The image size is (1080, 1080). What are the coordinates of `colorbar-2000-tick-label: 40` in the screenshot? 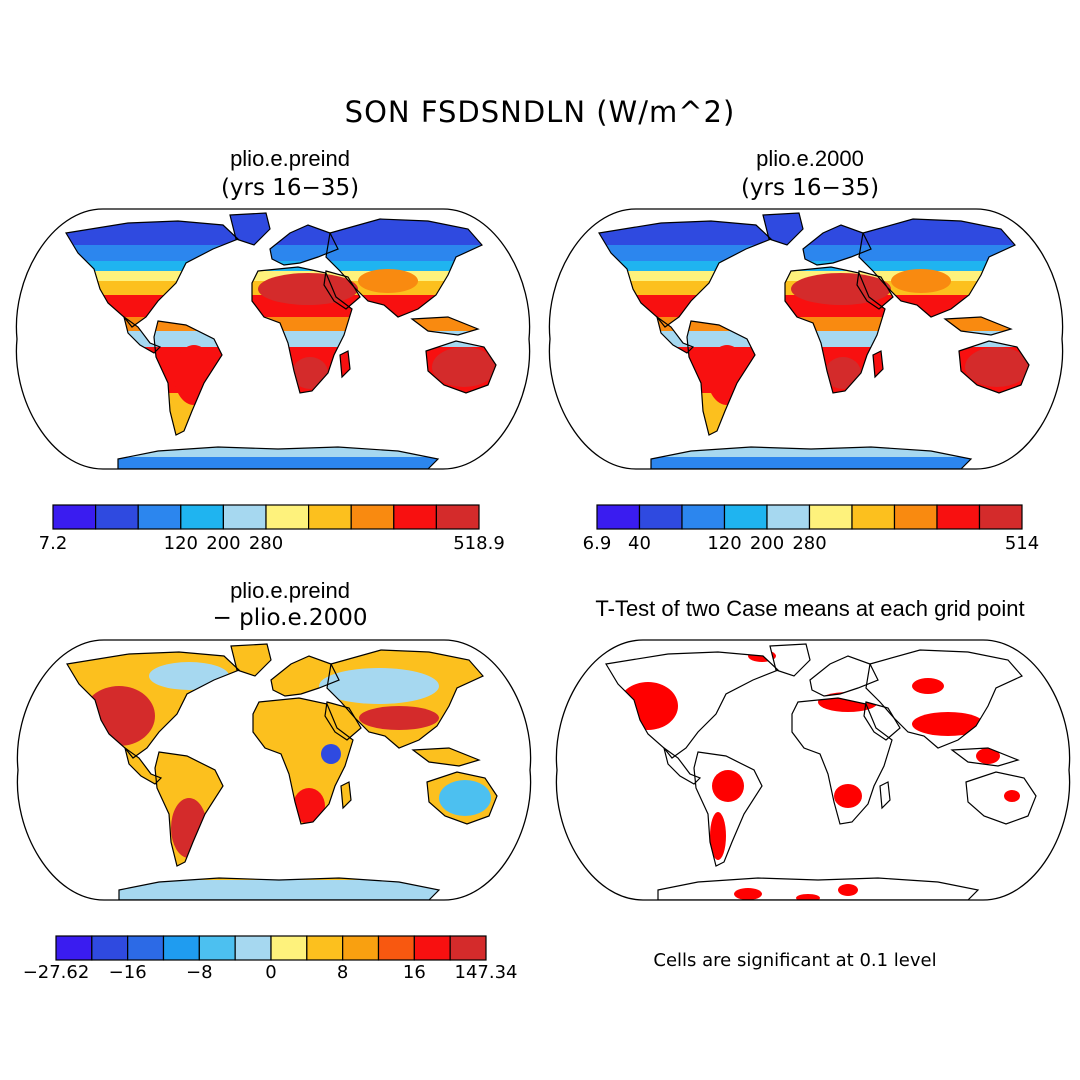 It's located at (639, 543).